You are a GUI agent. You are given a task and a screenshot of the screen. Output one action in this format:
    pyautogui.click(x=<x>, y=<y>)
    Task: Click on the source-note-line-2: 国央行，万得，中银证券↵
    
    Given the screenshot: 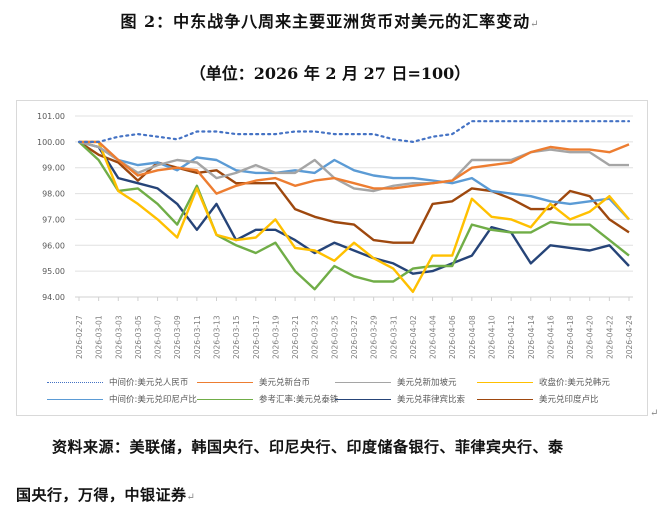 What is the action you would take?
    pyautogui.click(x=106, y=495)
    